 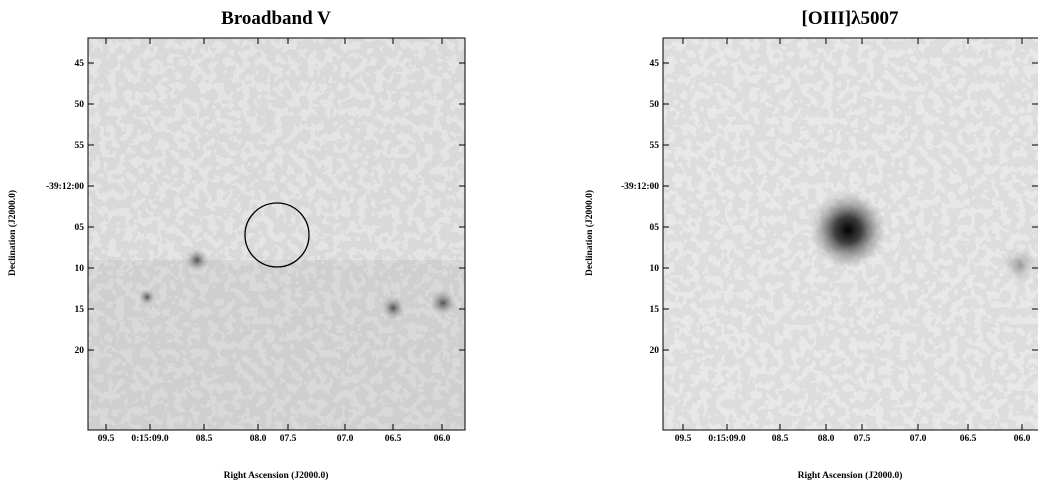 I want to click on nebula-source, so click(x=848, y=230).